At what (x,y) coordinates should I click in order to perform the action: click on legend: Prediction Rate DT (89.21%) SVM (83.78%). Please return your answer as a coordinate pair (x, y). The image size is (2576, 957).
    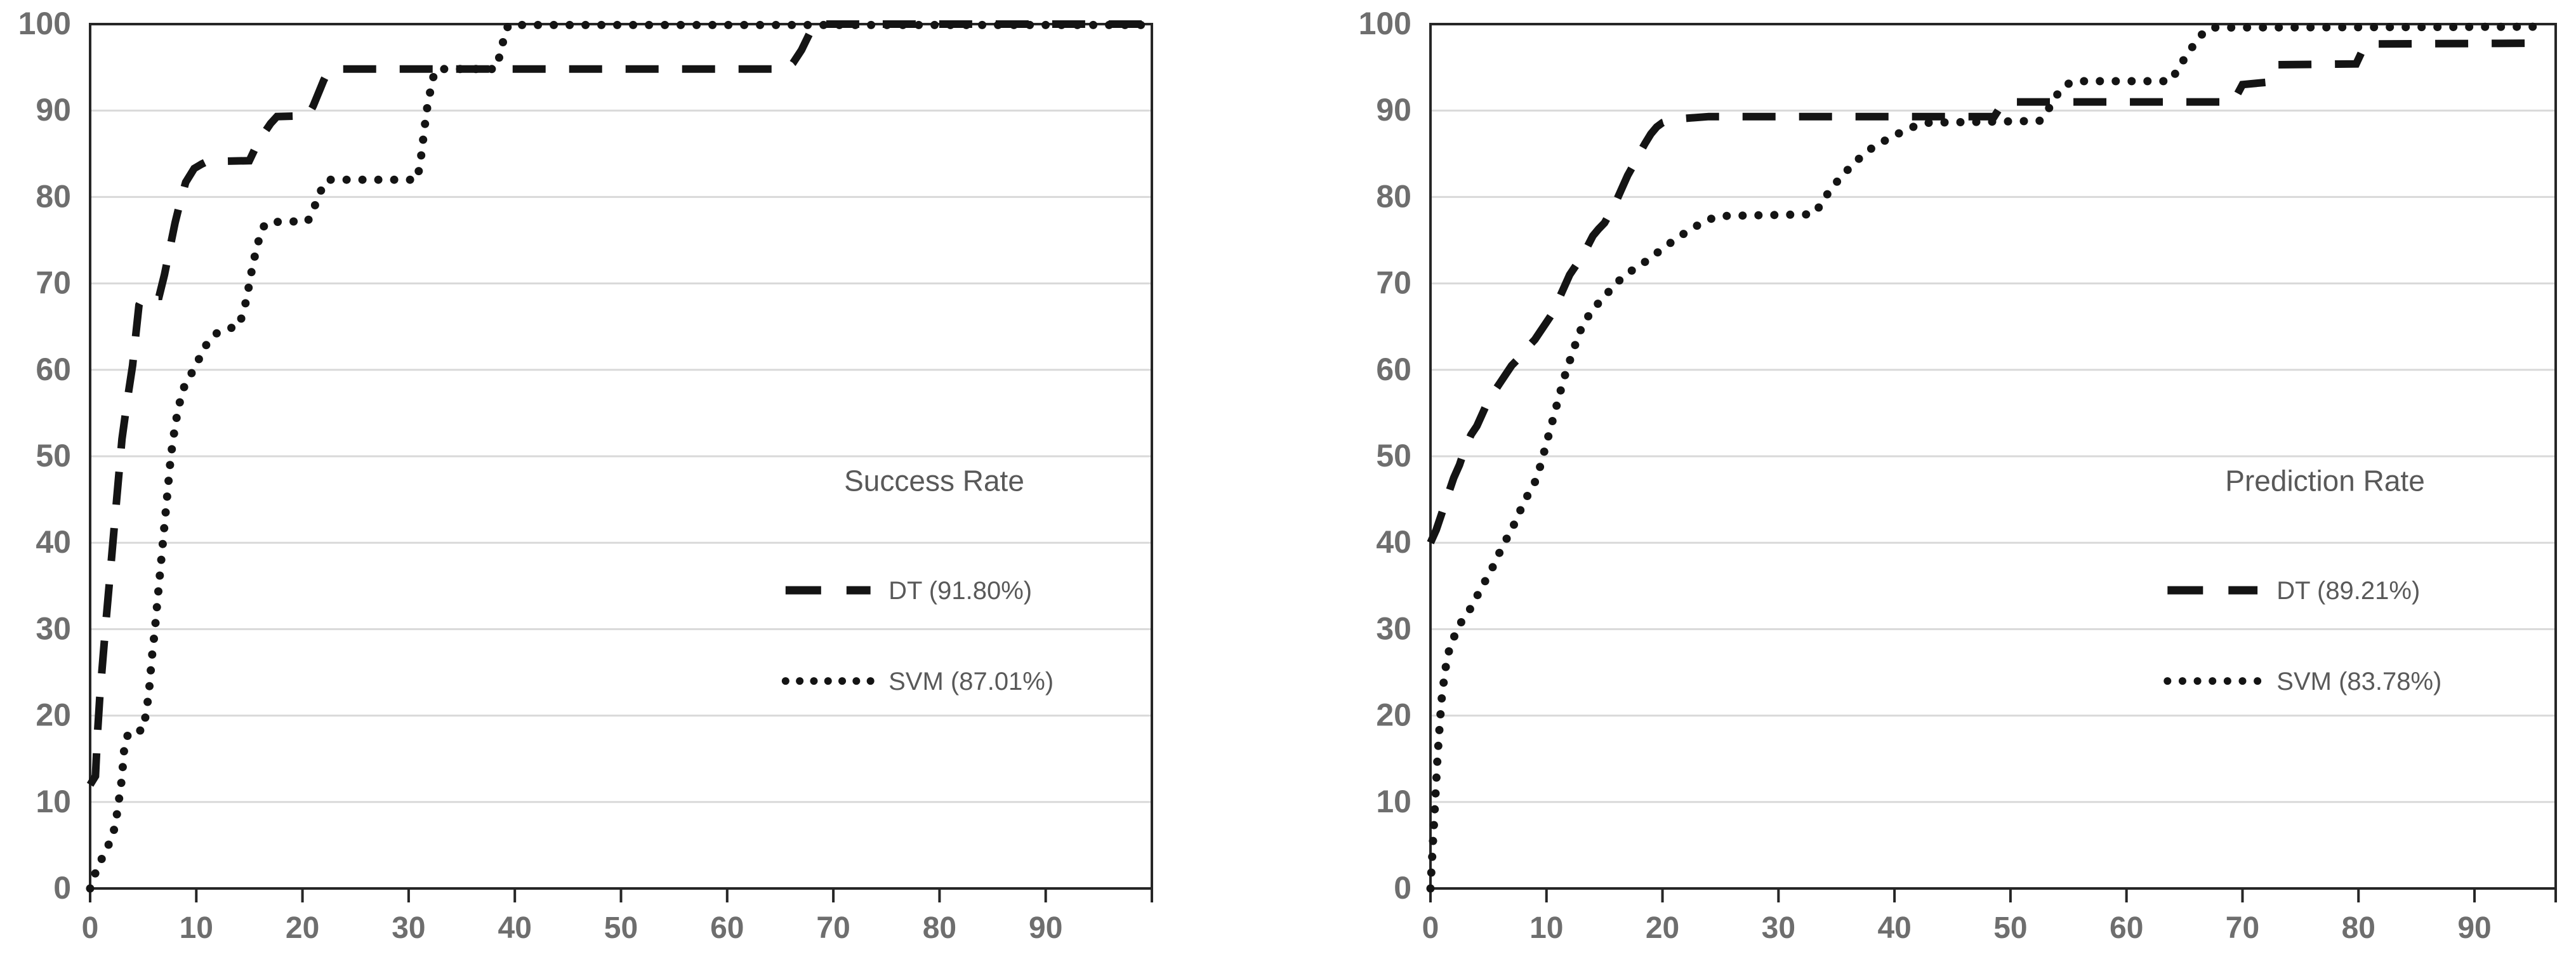
    Looking at the image, I should click on (2302, 580).